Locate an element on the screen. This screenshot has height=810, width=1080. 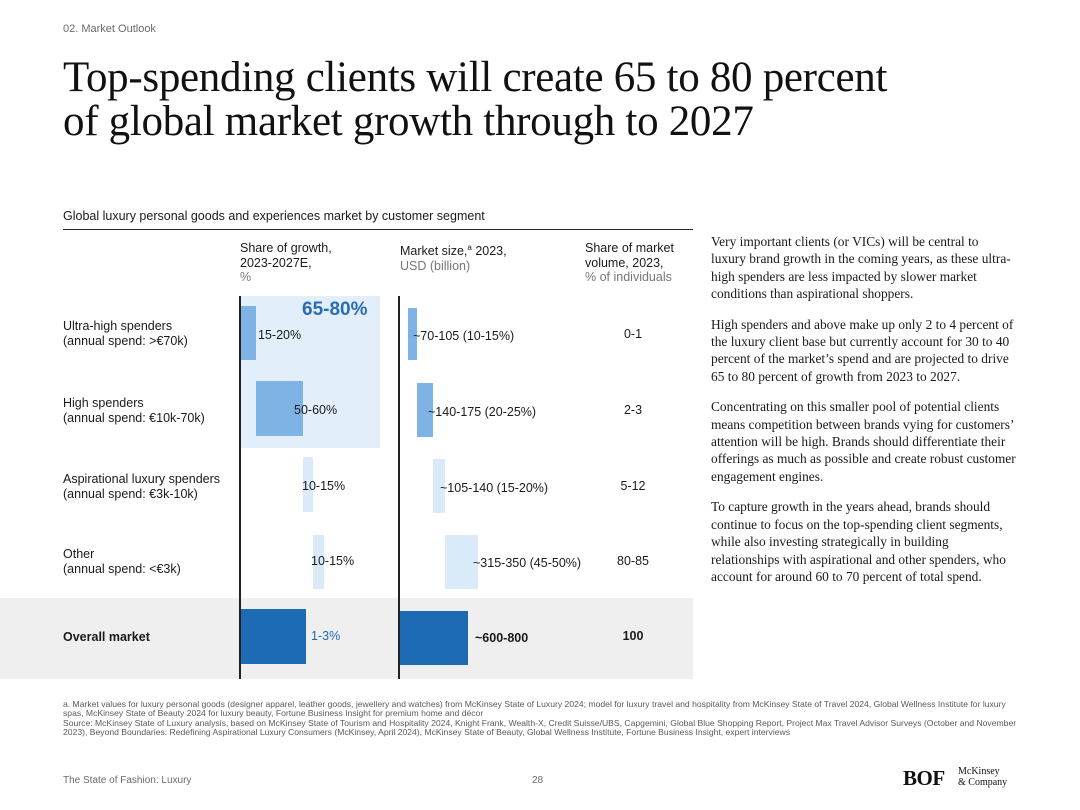
growth-bar-other is located at coordinates (318, 562).